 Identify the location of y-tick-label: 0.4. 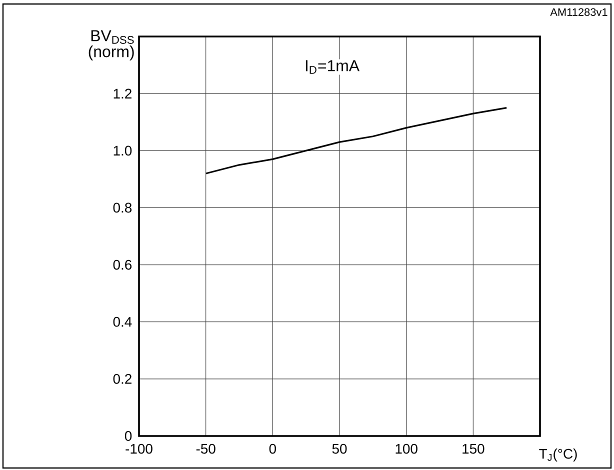
(122, 321).